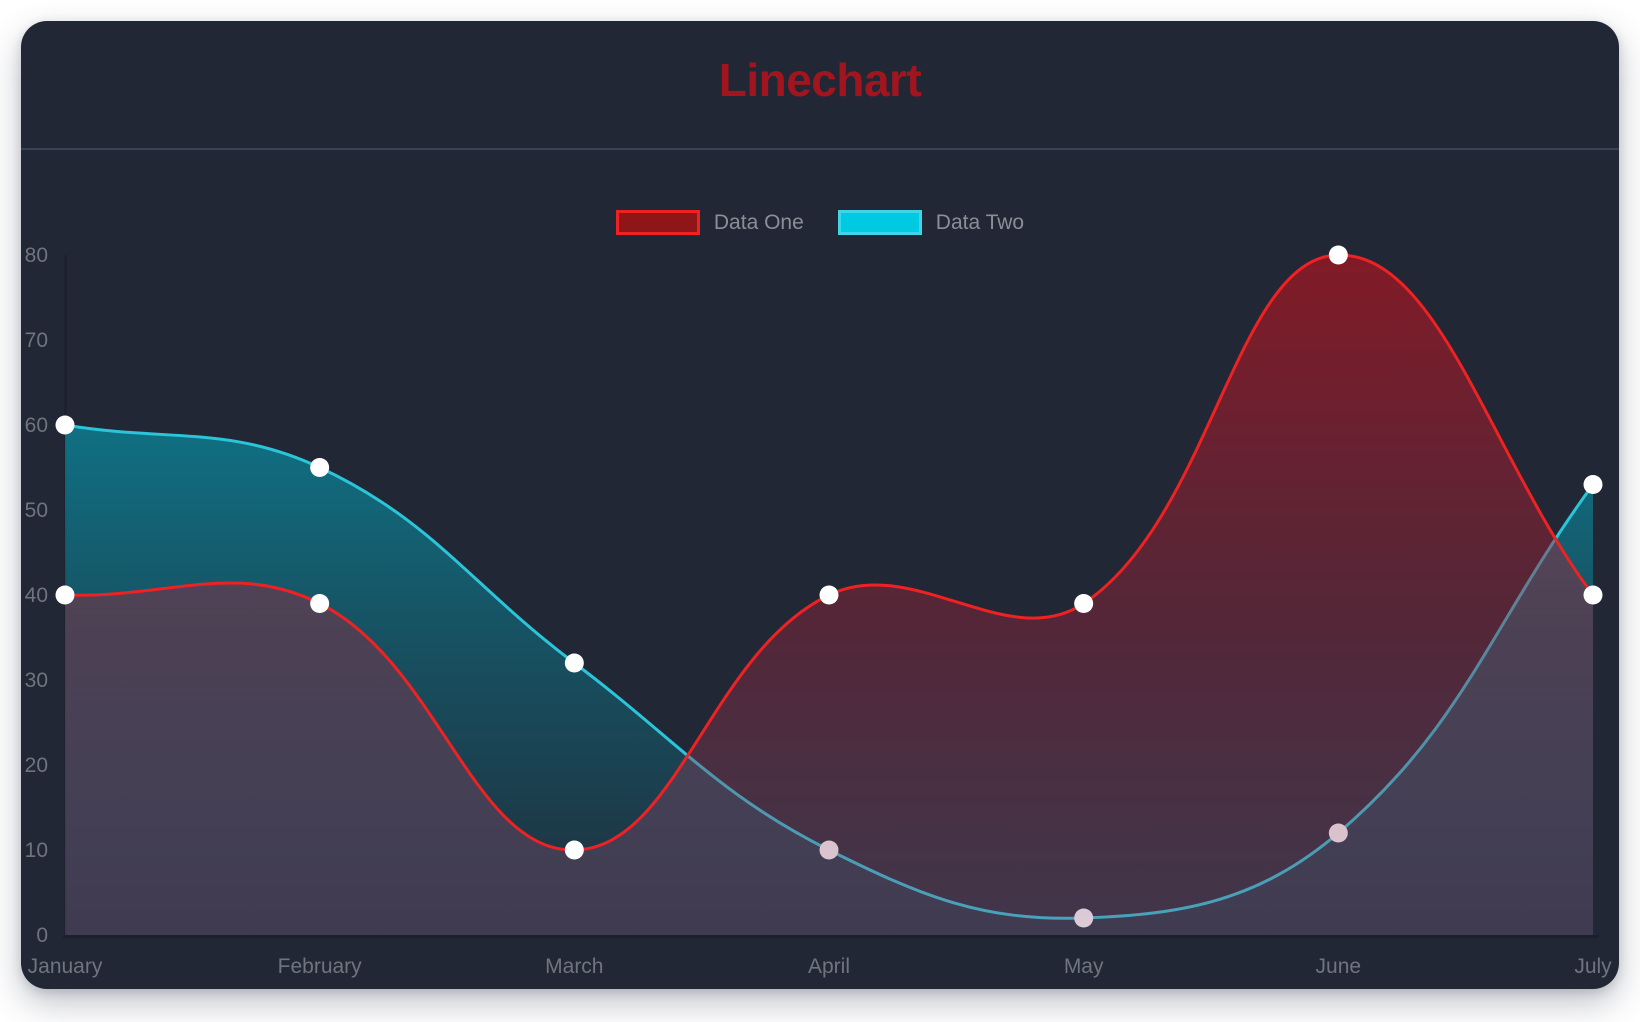 Image resolution: width=1640 pixels, height=1022 pixels. I want to click on data-one-point-april, so click(829, 595).